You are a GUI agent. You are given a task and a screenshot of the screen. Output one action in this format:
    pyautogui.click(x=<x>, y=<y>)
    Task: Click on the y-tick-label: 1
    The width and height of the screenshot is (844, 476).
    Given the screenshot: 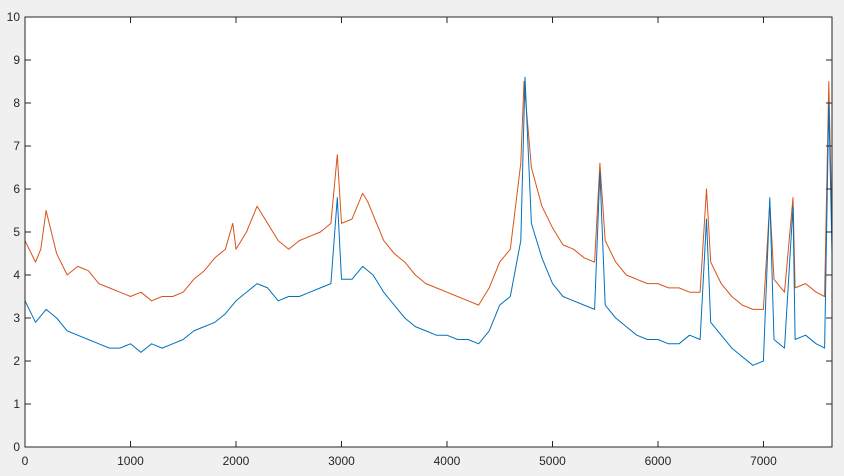 What is the action you would take?
    pyautogui.click(x=16, y=404)
    